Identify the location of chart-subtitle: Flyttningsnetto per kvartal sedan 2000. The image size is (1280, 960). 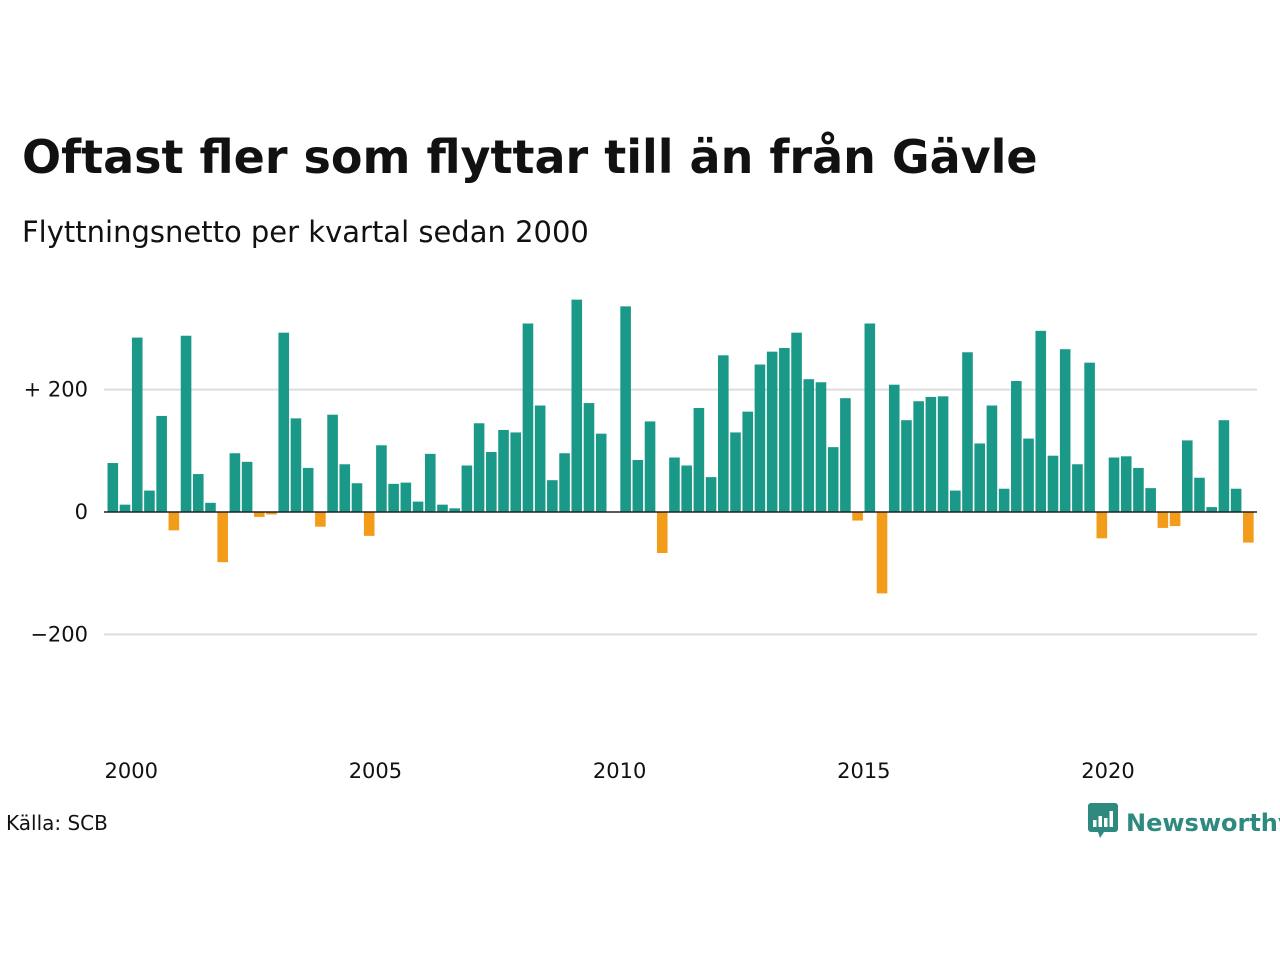
(305, 232).